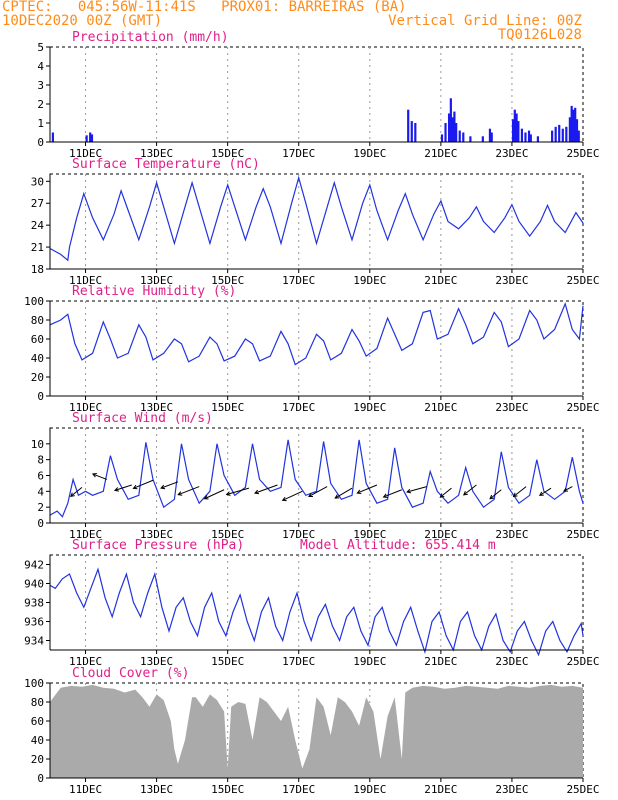 The height and width of the screenshot is (800, 618). What do you see at coordinates (37, 444) in the screenshot?
I see `y-tick-label: 10` at bounding box center [37, 444].